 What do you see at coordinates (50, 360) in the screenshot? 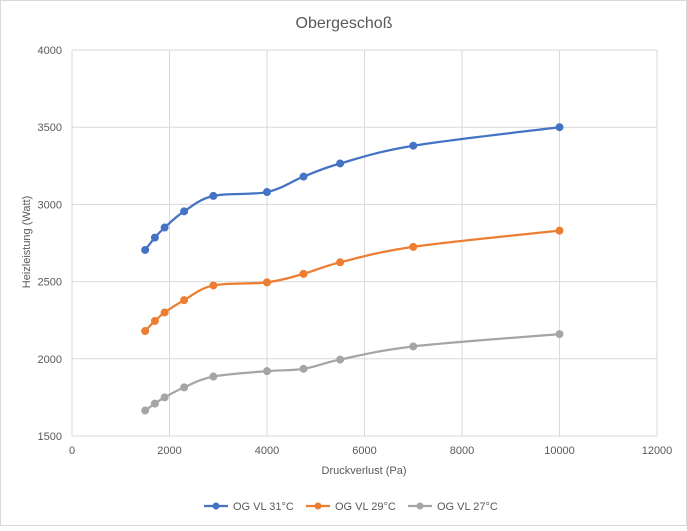
I see `y-tick-label: 2000` at bounding box center [50, 360].